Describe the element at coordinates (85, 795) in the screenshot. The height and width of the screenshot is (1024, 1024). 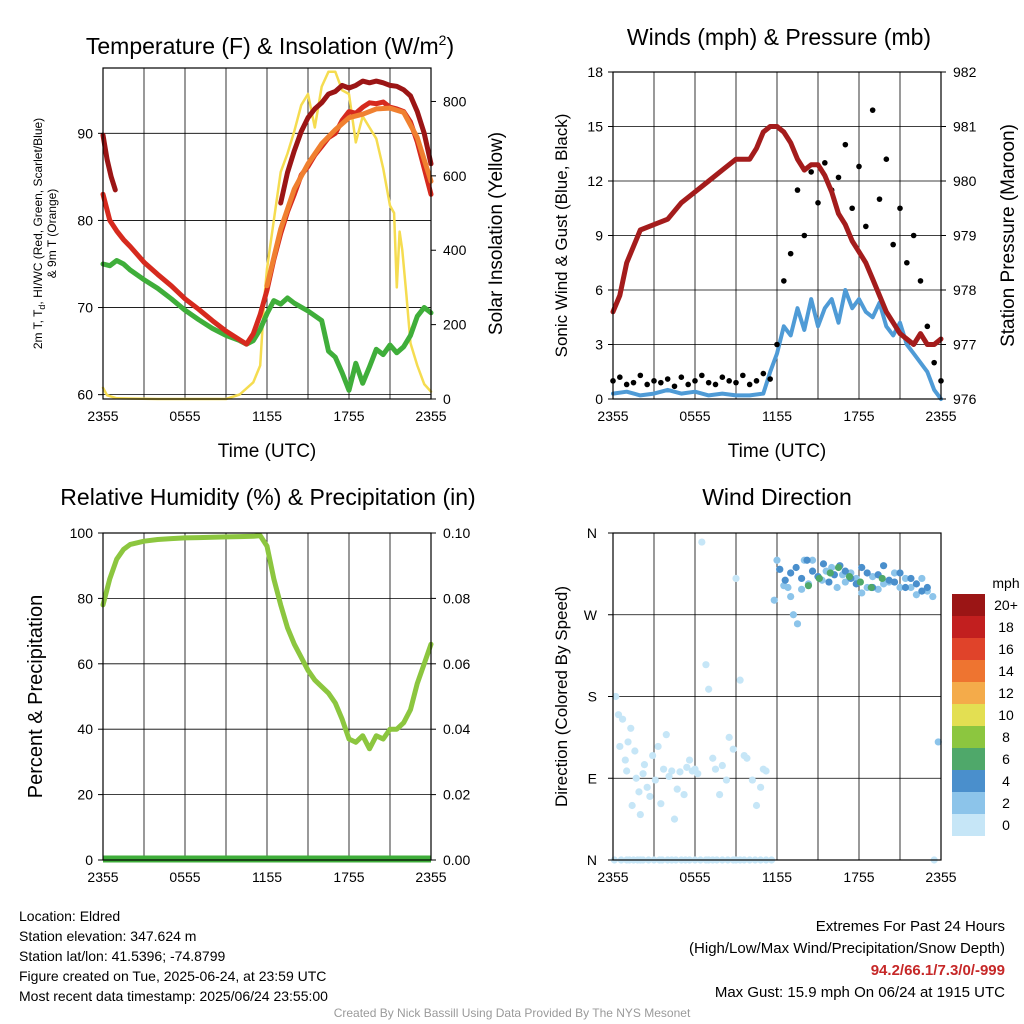
I see `y-tick-label: 20` at that location.